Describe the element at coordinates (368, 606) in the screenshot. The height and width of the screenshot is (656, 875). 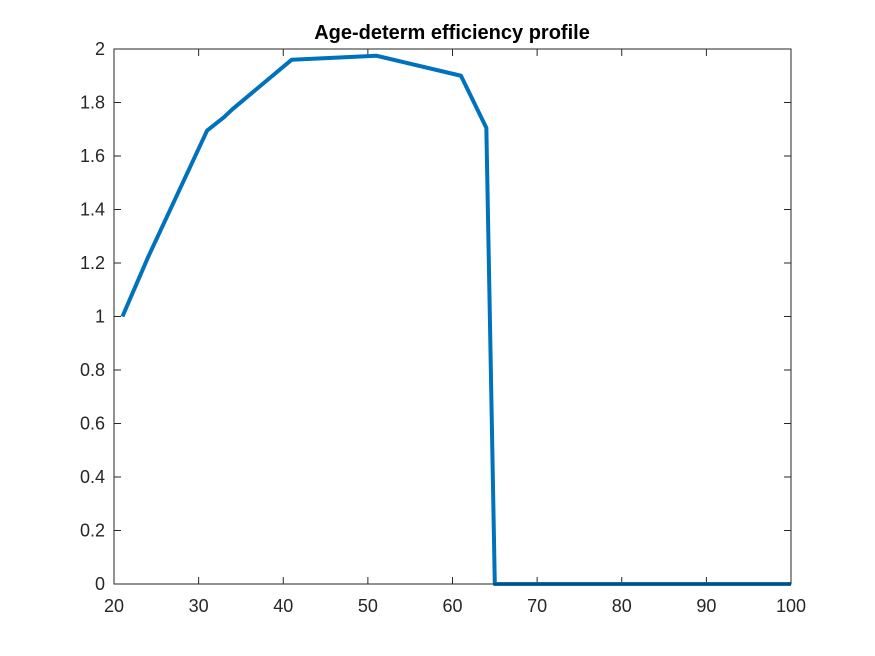
I see `x-tick-label: 50` at that location.